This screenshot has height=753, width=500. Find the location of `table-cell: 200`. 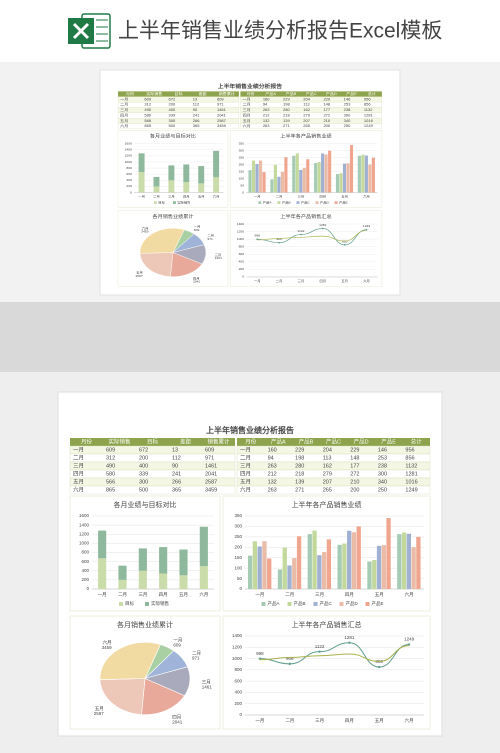

table-cell: 200 is located at coordinates (326, 126).